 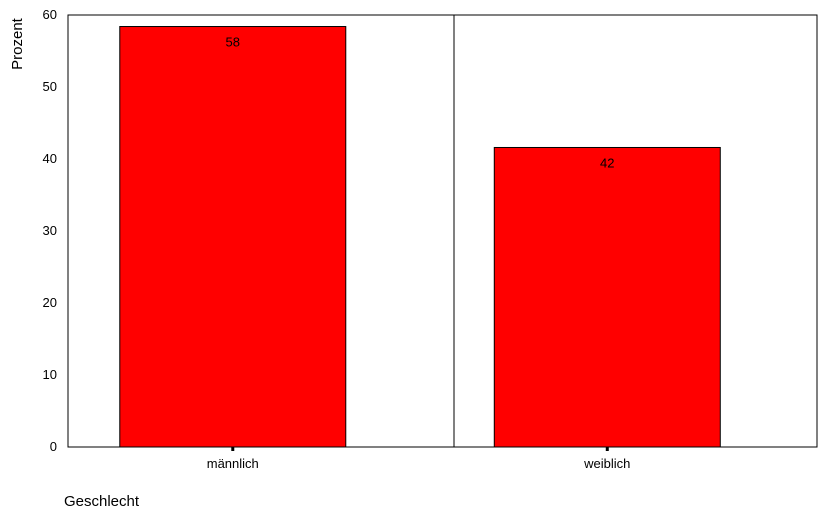 I want to click on y-tick-label: 30, so click(x=50, y=230).